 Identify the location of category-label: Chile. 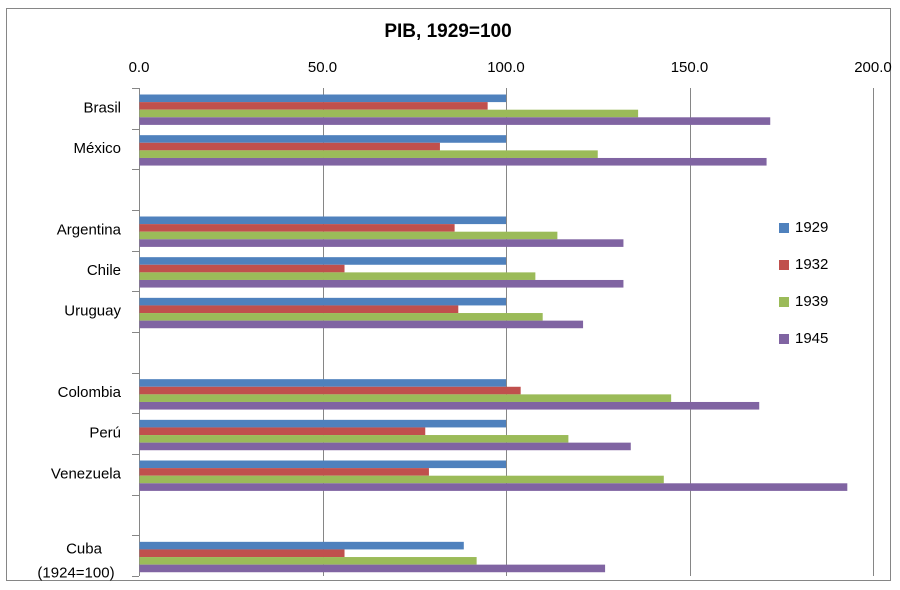
(104, 270).